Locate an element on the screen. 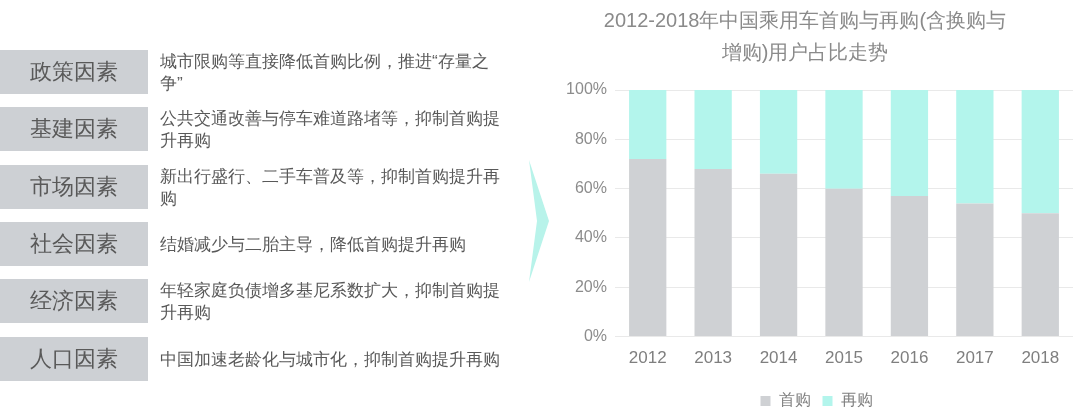 This screenshot has width=1080, height=419. y-tick-label: 100% is located at coordinates (586, 89).